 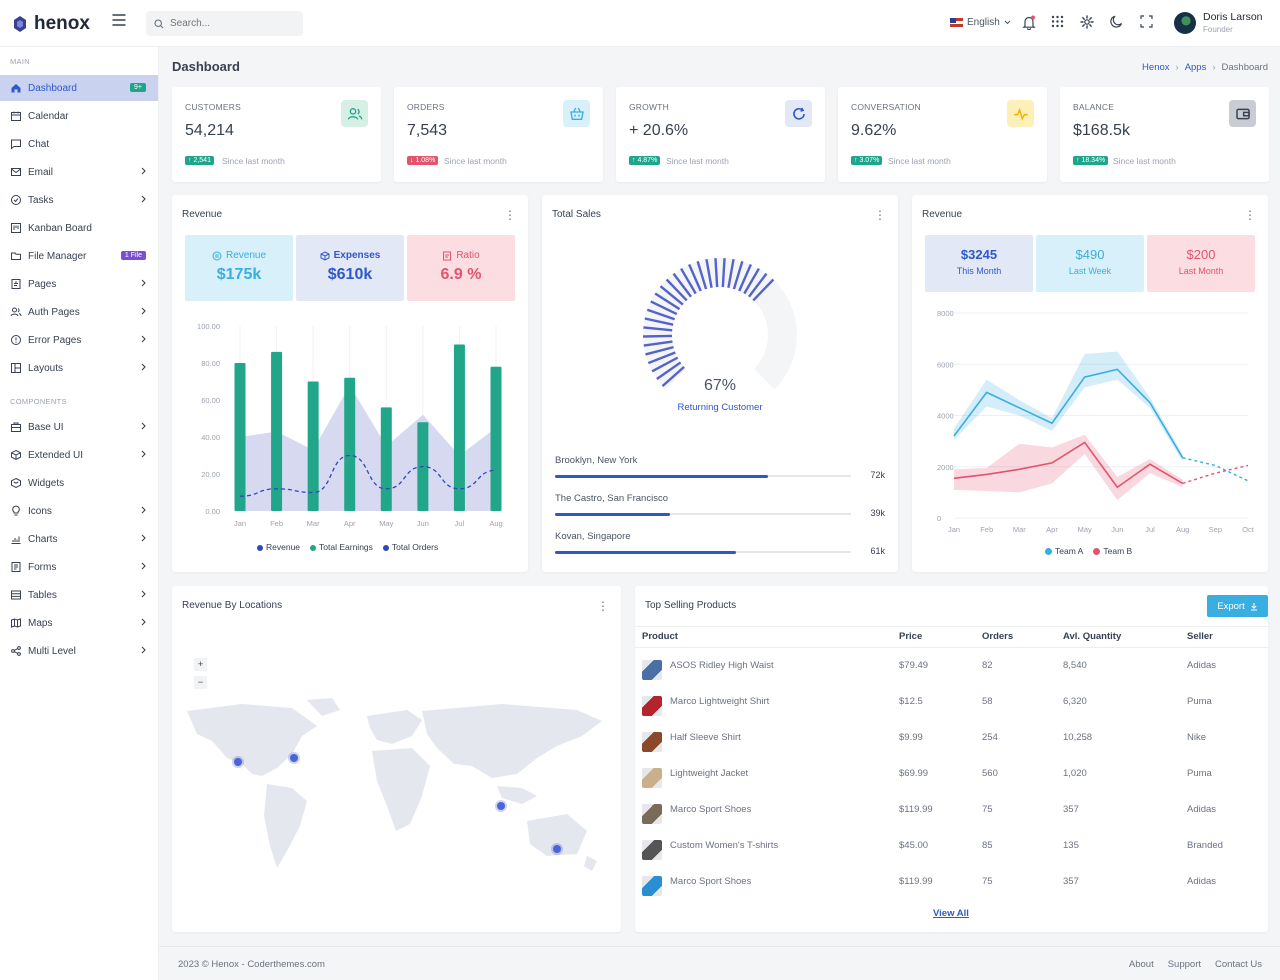 What do you see at coordinates (1202, 809) in the screenshot?
I see `cell-seller: Adidas` at bounding box center [1202, 809].